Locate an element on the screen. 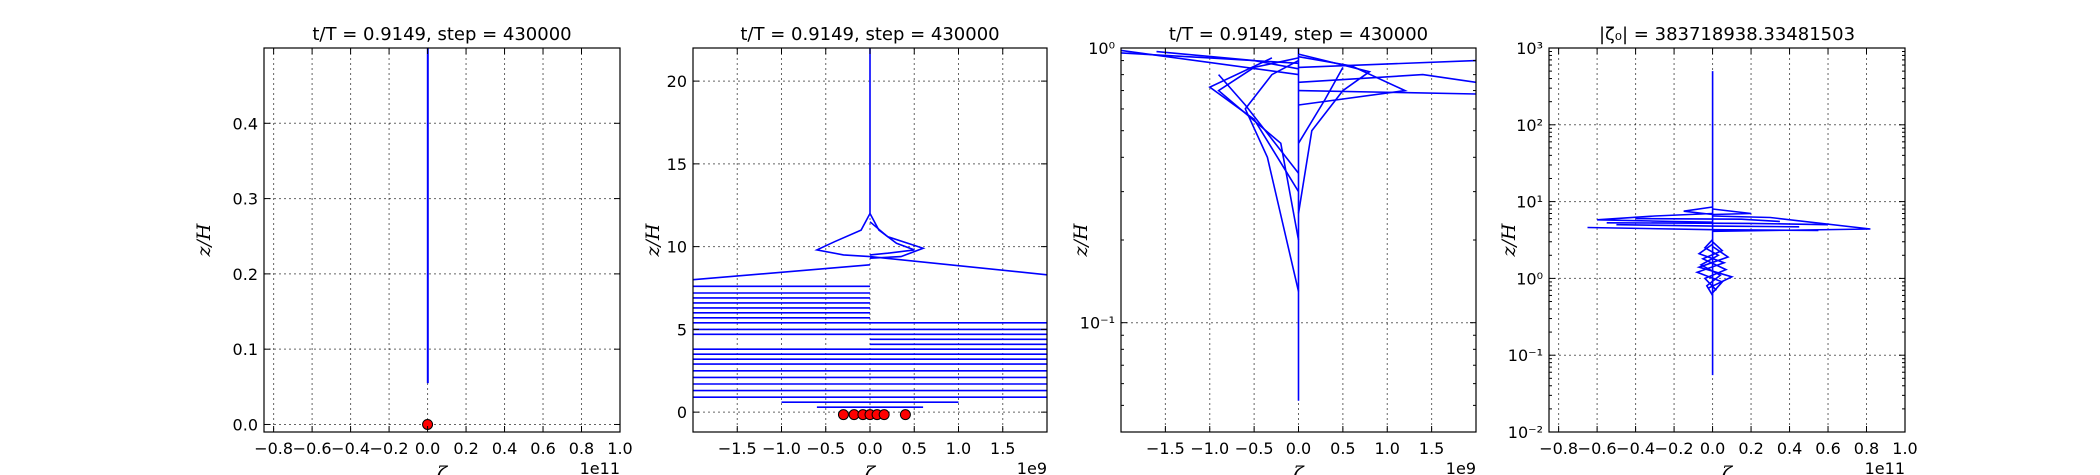 This screenshot has height=475, width=2100. chart-title: |ζ₀| = 383718938.33481503 is located at coordinates (1727, 34).